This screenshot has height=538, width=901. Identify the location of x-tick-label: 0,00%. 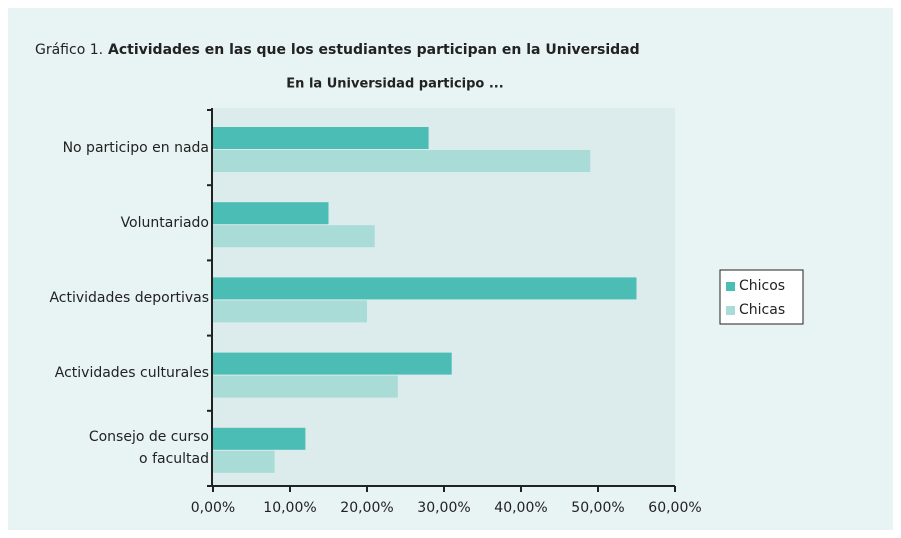
(213, 508).